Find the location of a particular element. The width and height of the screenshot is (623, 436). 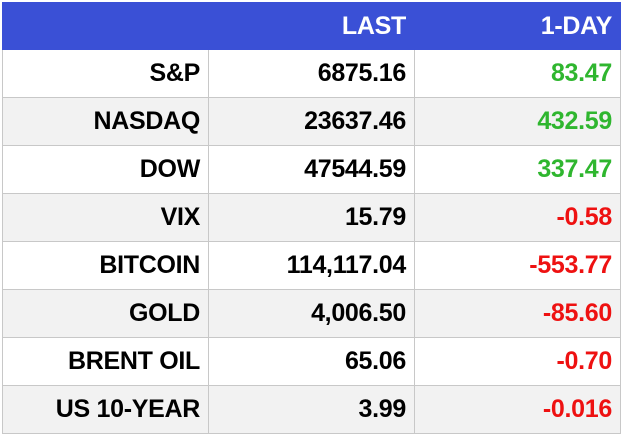

instrument-name: S&P is located at coordinates (105, 73).